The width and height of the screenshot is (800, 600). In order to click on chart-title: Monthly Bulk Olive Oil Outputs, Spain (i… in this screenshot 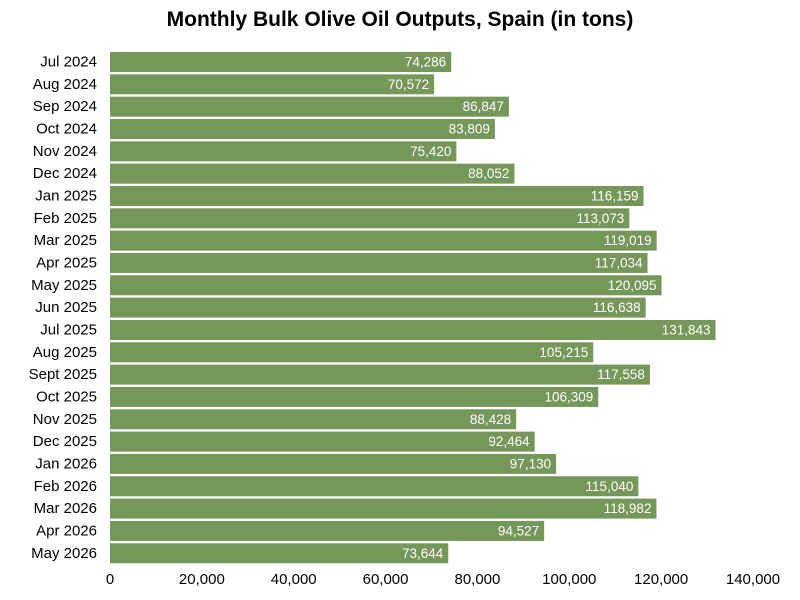, I will do `click(400, 19)`.